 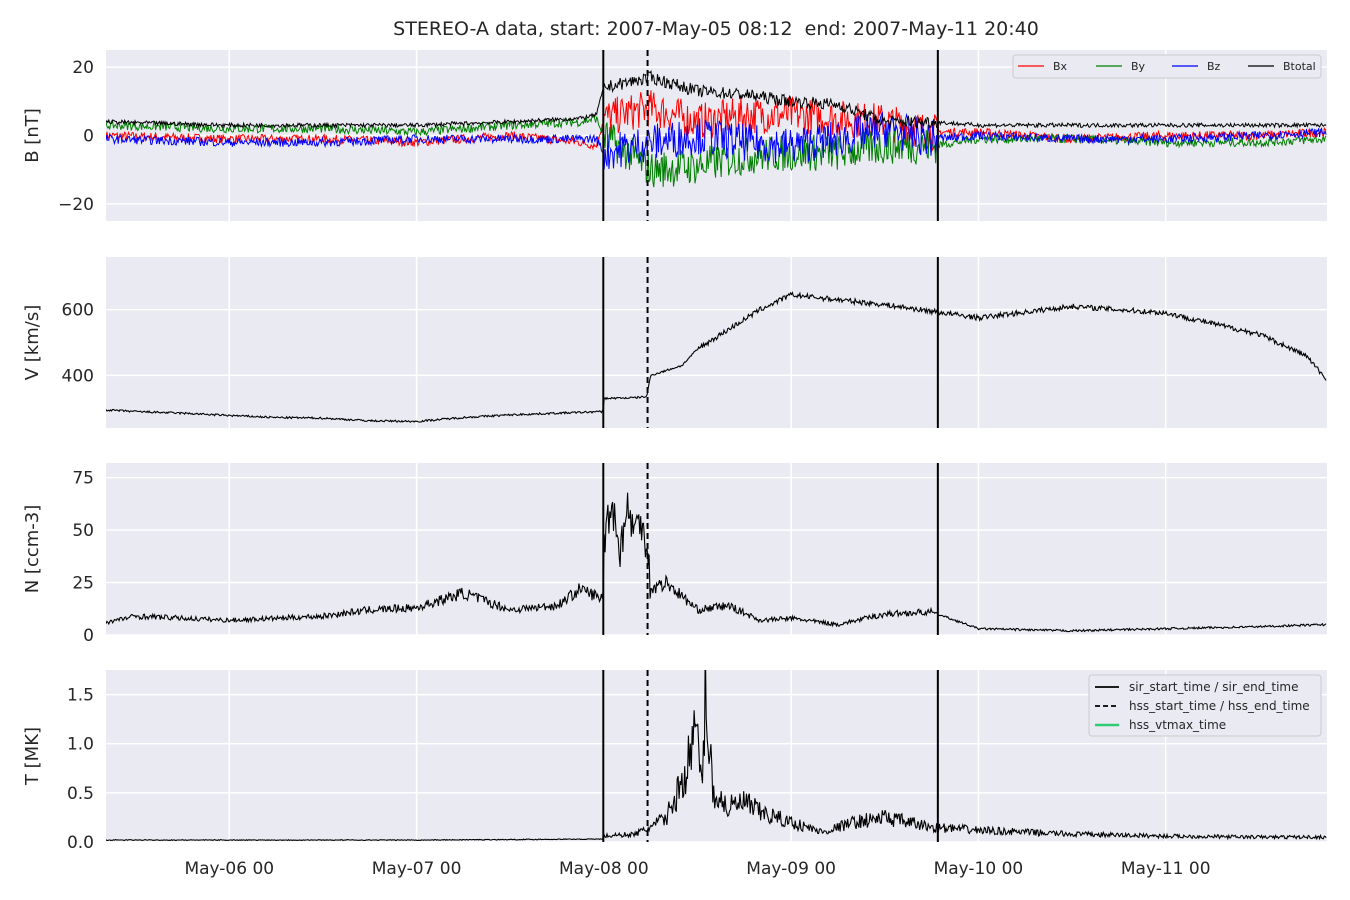 What do you see at coordinates (80, 843) in the screenshot?
I see `y-tick-label: 0.0` at bounding box center [80, 843].